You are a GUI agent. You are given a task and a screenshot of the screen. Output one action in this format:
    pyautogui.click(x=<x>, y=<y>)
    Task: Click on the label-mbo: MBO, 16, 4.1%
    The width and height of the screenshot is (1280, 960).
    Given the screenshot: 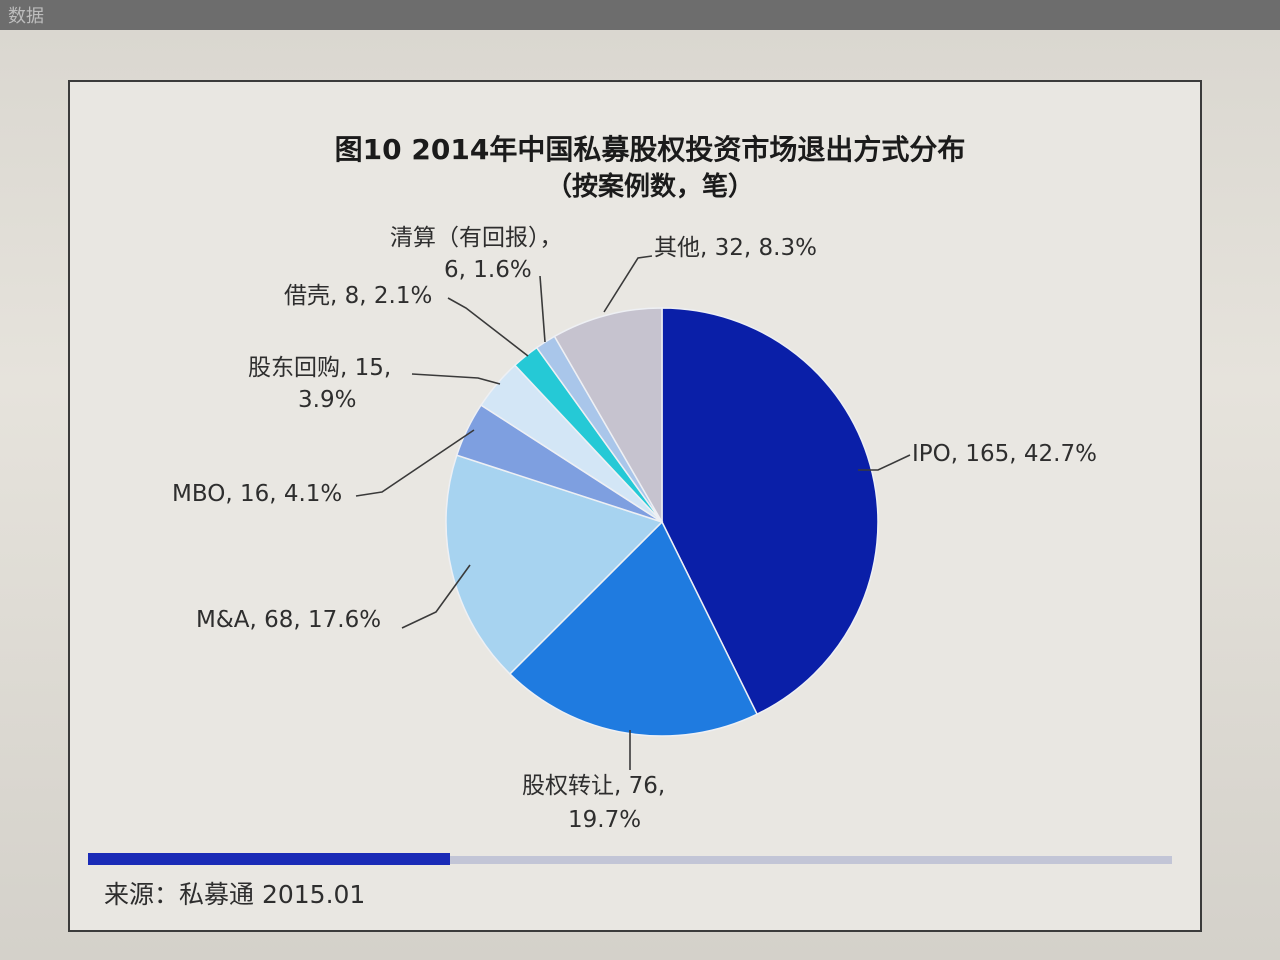 What is the action you would take?
    pyautogui.click(x=257, y=494)
    